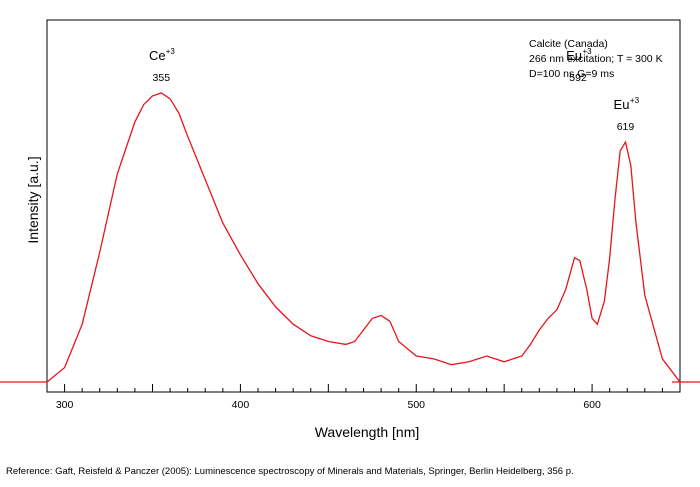 The width and height of the screenshot is (700, 487). I want to click on peak-wavelength-label-0: 355, so click(162, 78).